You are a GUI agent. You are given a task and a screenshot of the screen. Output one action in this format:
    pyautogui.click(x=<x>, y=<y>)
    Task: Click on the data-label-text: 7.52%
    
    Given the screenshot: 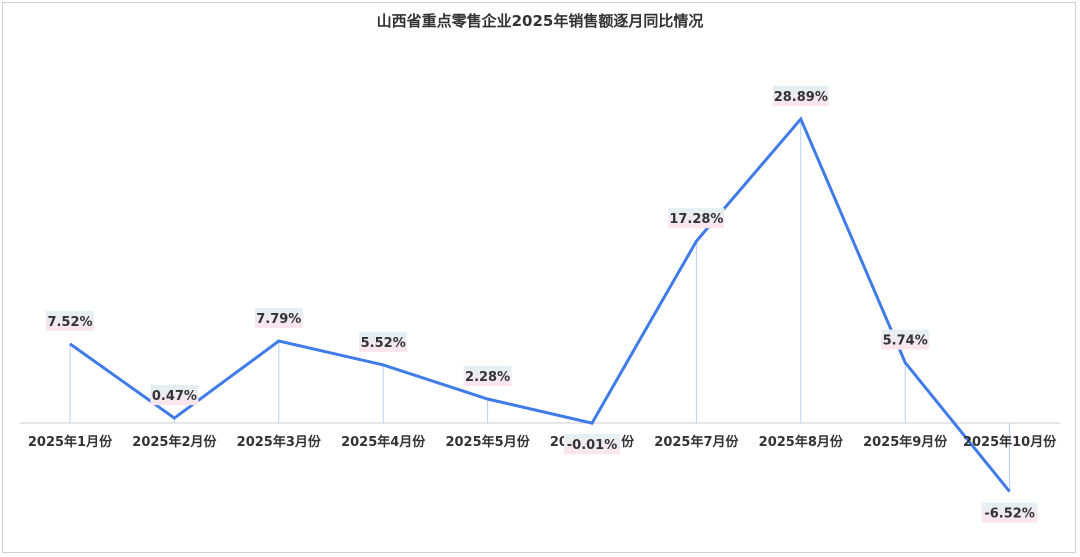 What is the action you would take?
    pyautogui.click(x=69, y=322)
    